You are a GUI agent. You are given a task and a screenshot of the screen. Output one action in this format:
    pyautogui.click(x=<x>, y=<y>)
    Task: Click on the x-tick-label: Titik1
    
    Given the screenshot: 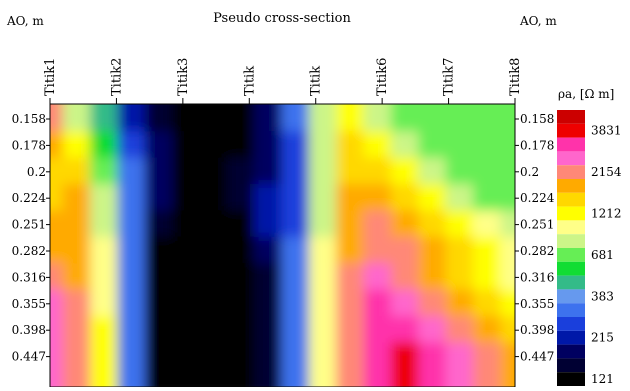 What is the action you would take?
    pyautogui.click(x=50, y=77)
    